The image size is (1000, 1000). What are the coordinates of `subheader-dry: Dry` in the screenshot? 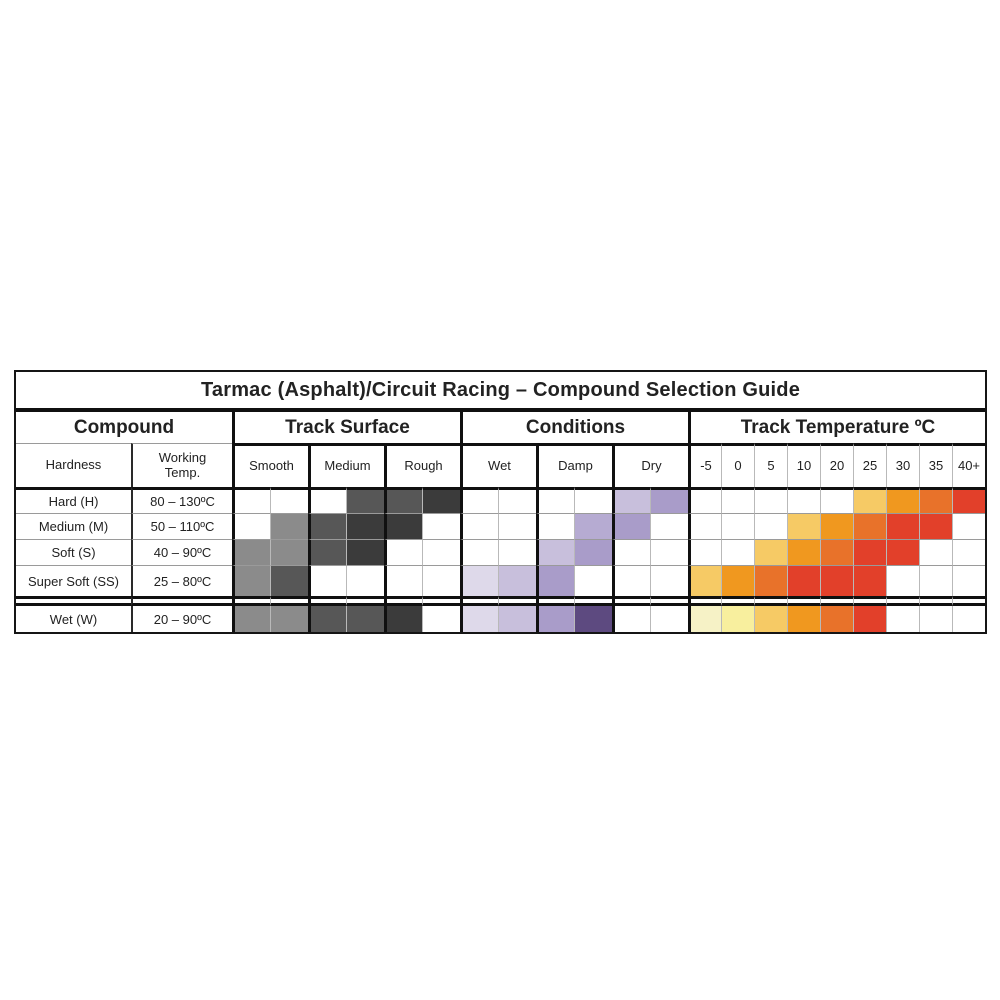 It's located at (650, 465).